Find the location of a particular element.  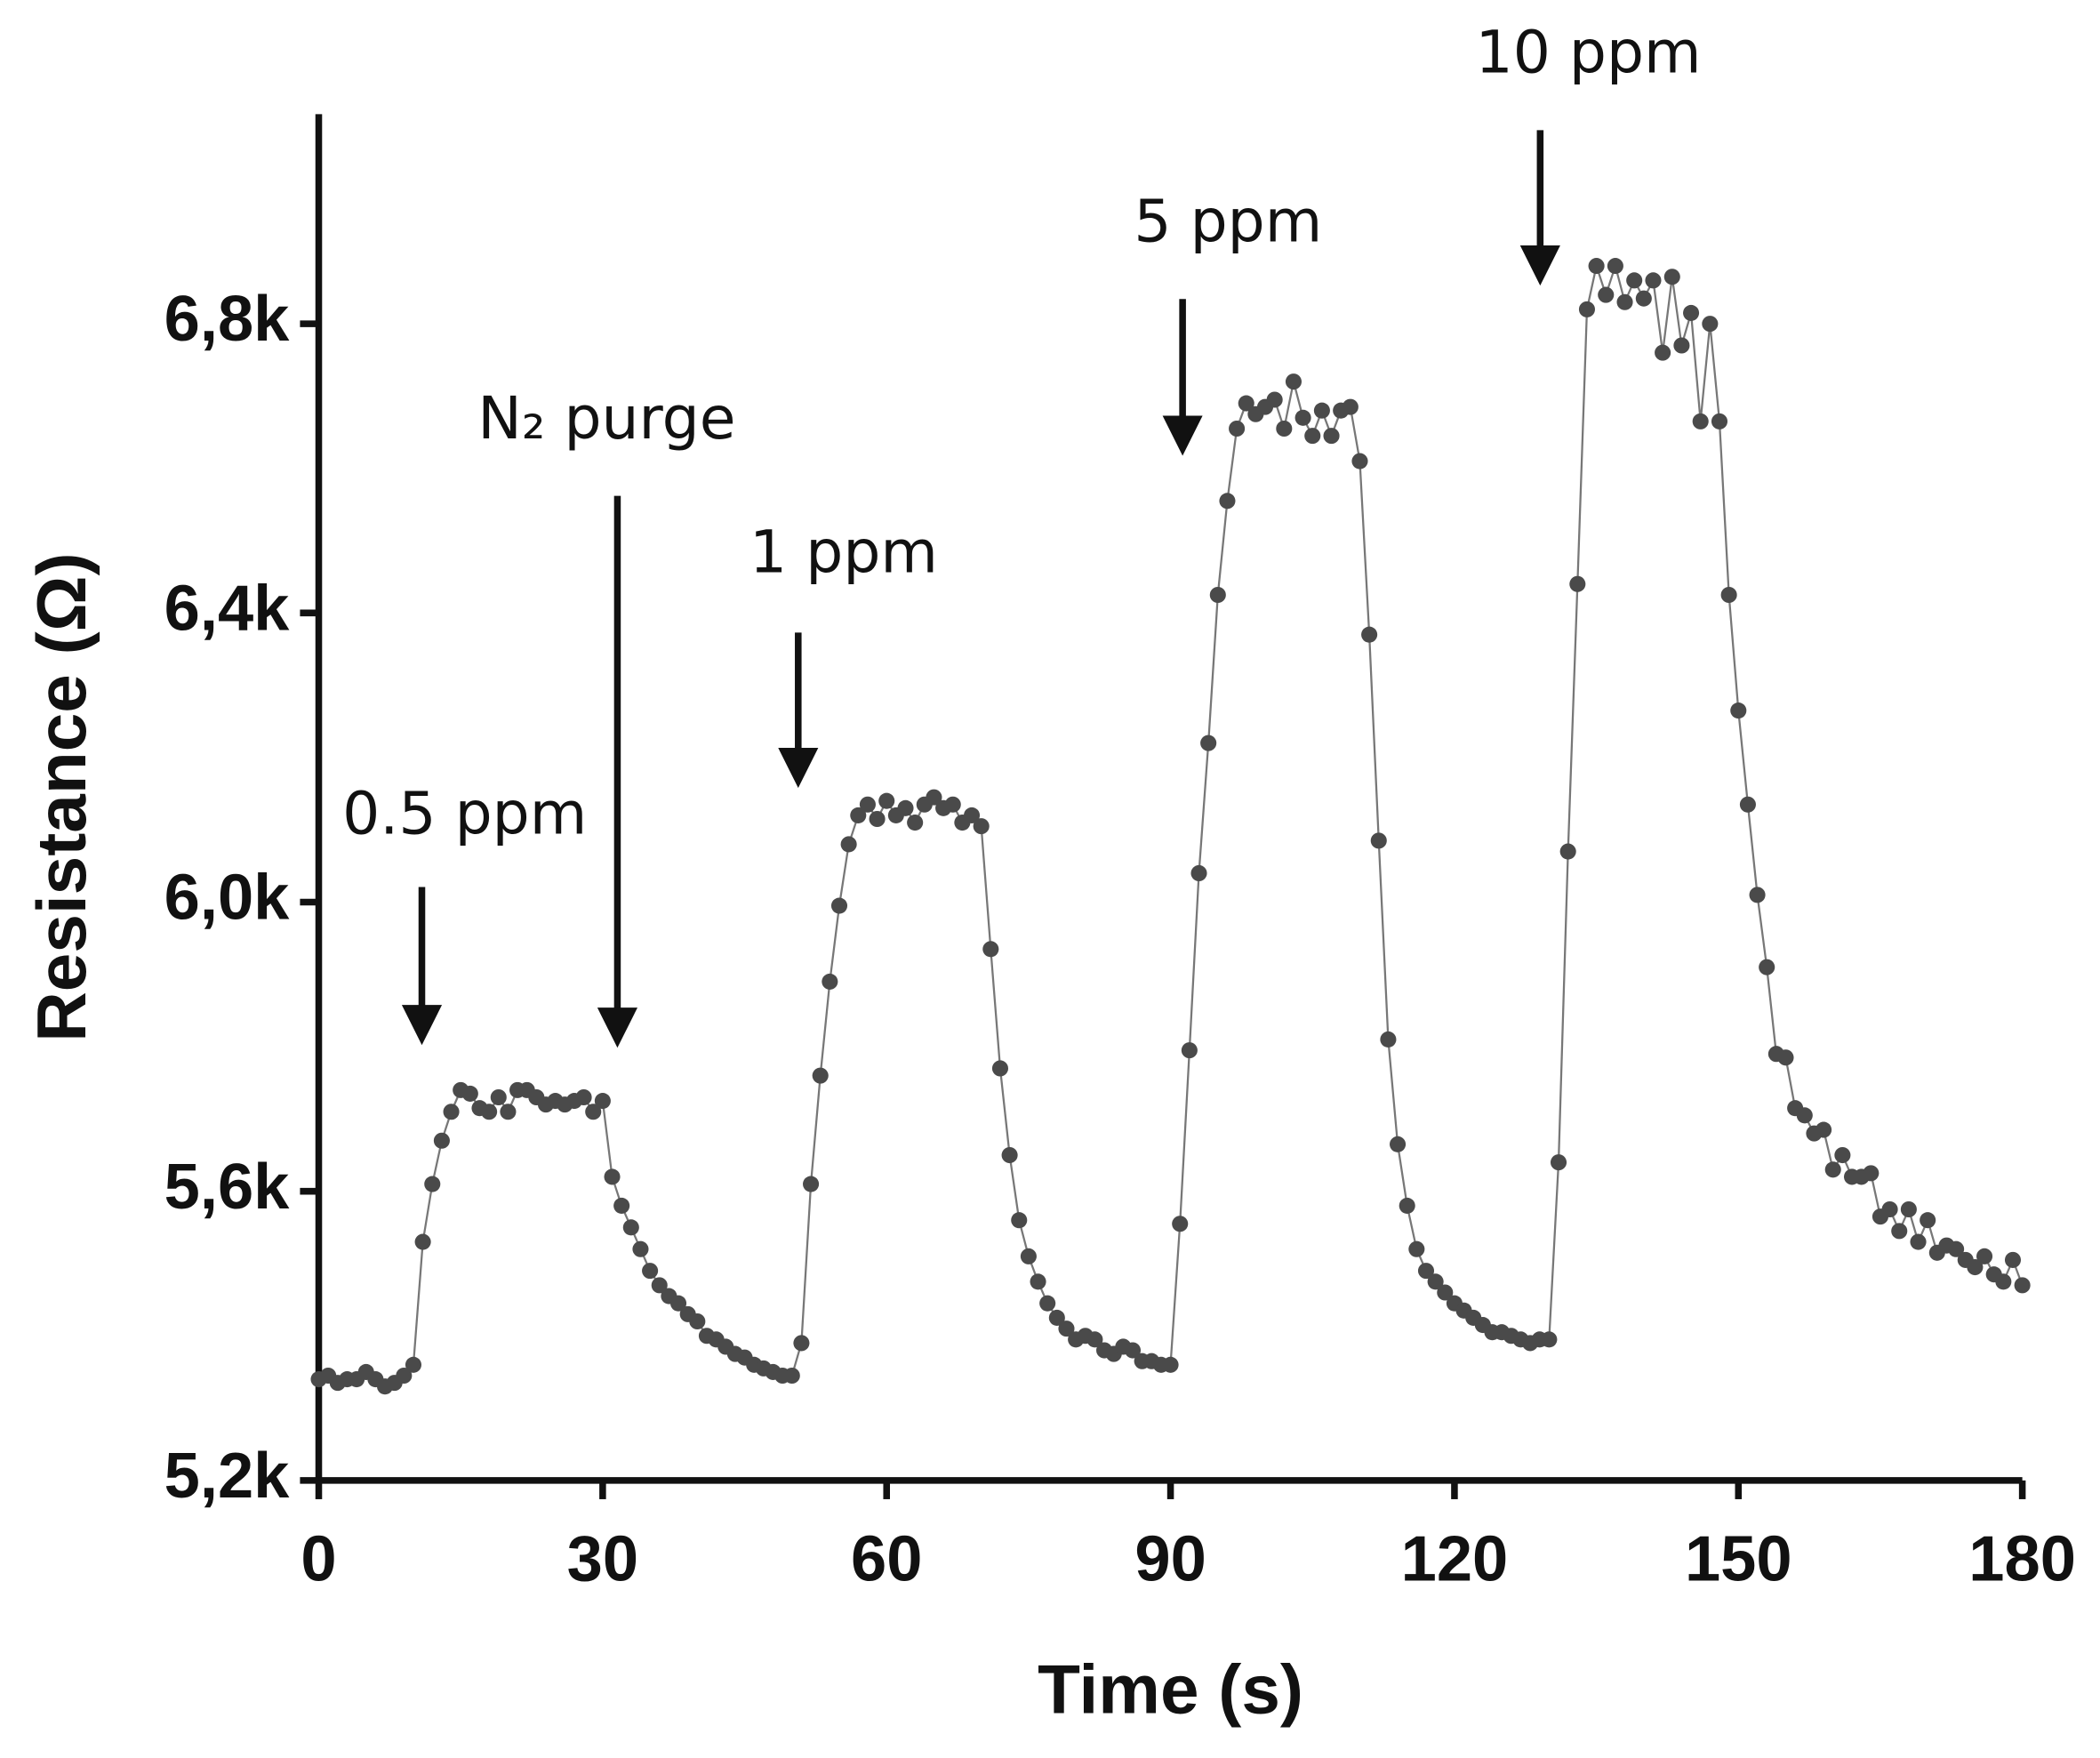

y-tick-label: 6,8k is located at coordinates (227, 319).